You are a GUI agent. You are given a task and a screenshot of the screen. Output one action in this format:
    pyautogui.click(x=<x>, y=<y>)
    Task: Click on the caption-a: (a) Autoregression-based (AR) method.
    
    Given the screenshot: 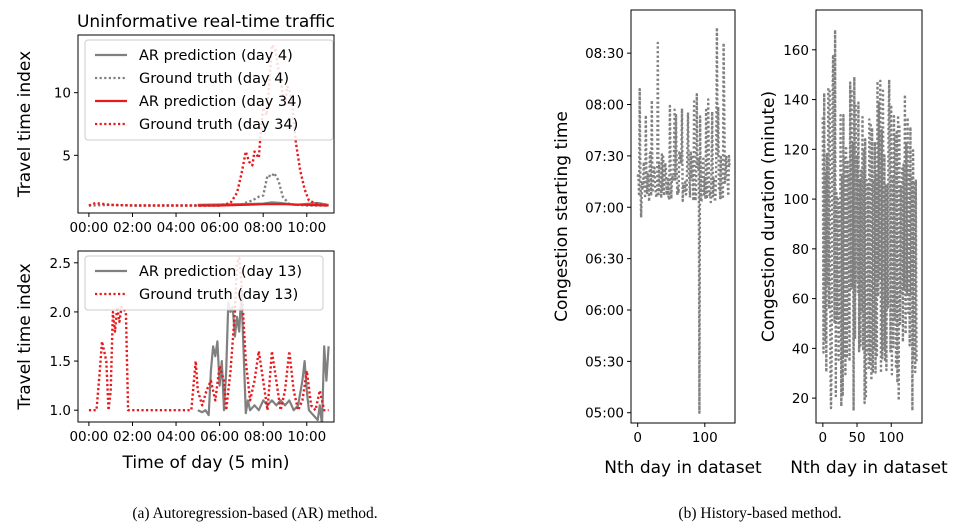 What is the action you would take?
    pyautogui.click(x=254, y=513)
    